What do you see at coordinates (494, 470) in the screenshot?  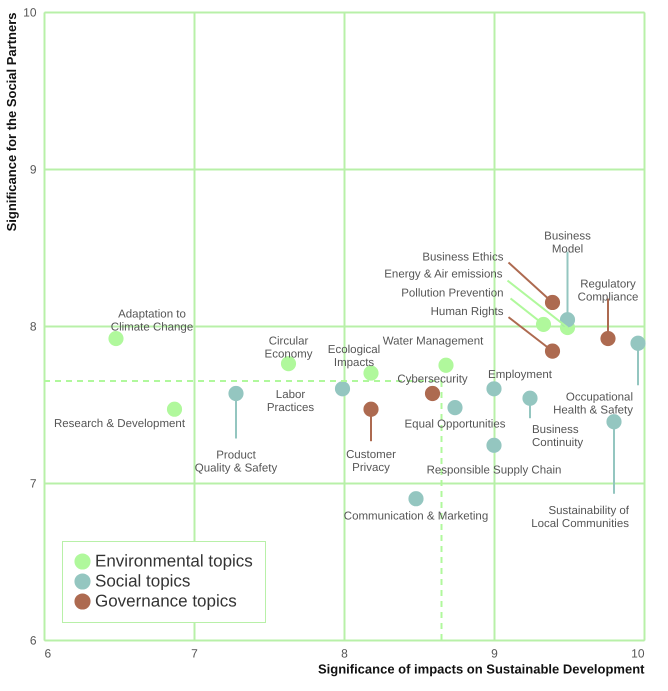 I see `annotation: Responsible Supply Chain` at bounding box center [494, 470].